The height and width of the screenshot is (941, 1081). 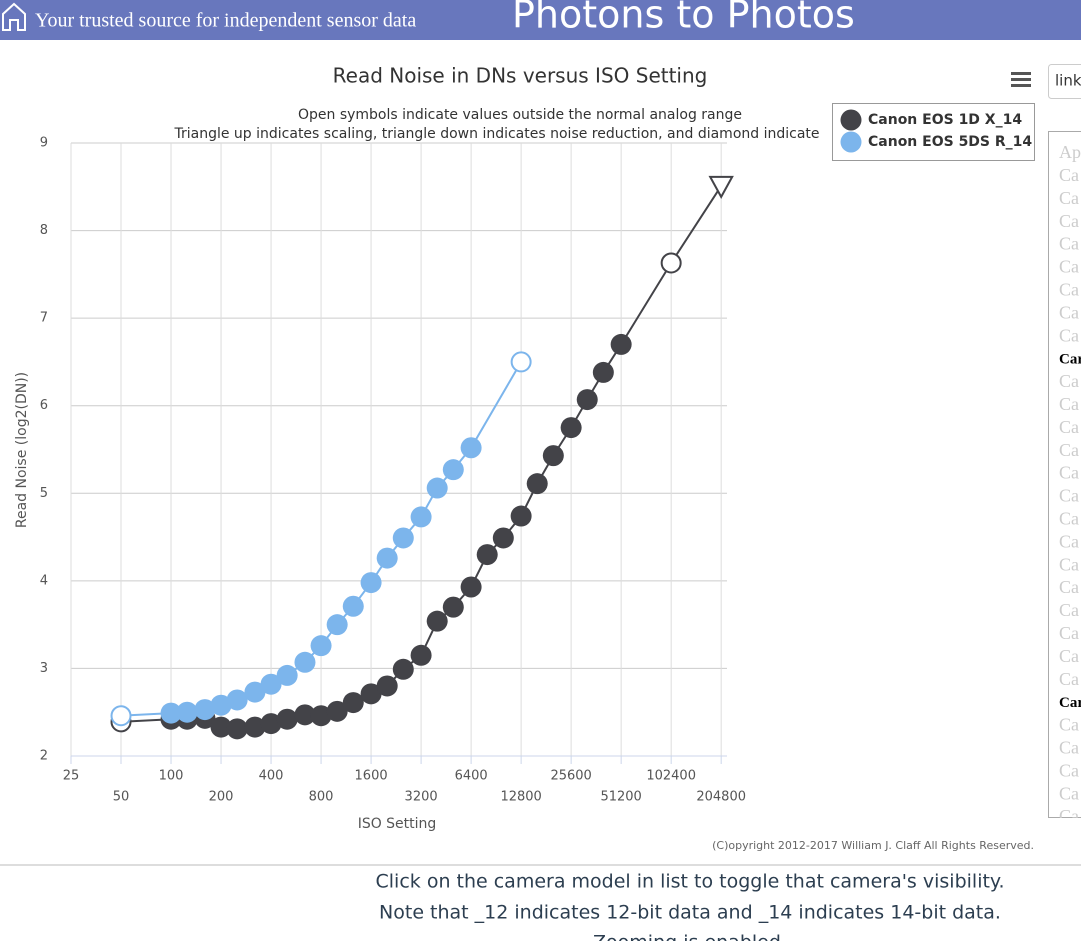 What do you see at coordinates (620, 797) in the screenshot?
I see `x-tick-label: 51200` at bounding box center [620, 797].